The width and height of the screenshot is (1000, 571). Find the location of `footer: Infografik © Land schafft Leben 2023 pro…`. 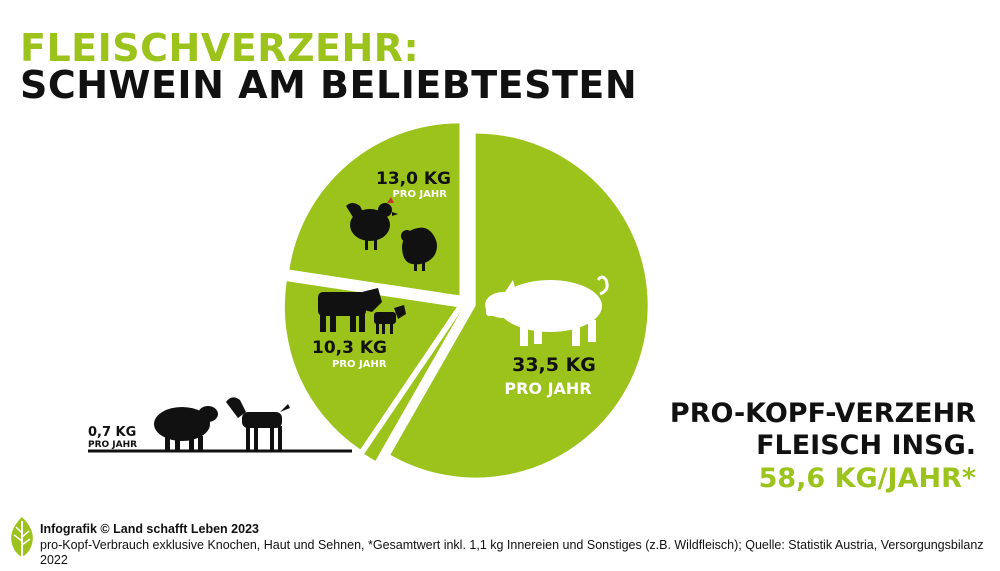

footer: Infografik © Land schafft Leben 2023 pro… is located at coordinates (520, 545).